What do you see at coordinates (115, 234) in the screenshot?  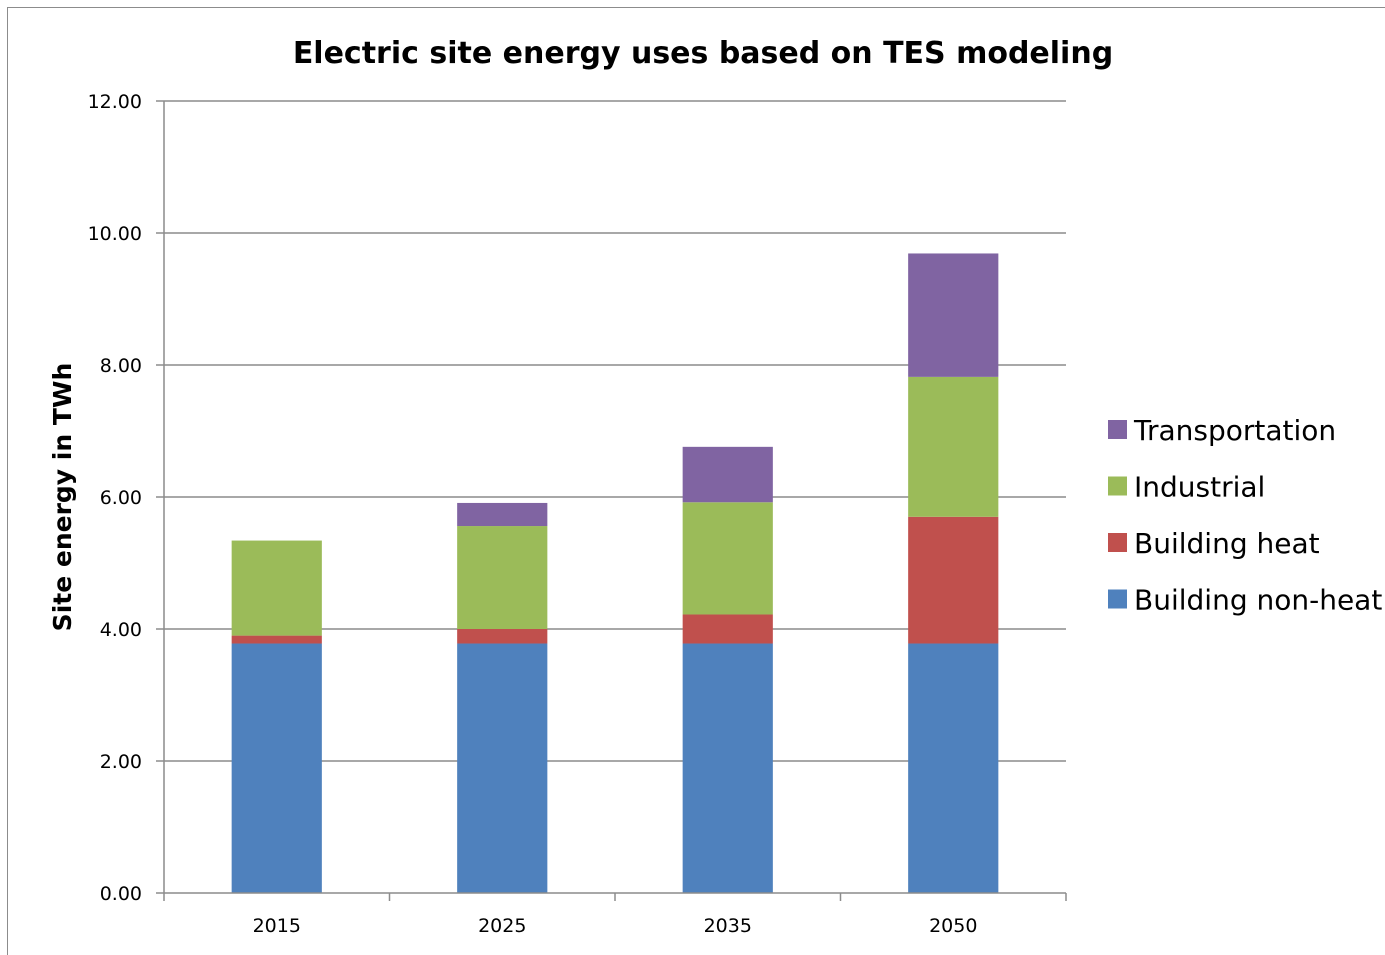 I see `y-tick-label: 10.00` at bounding box center [115, 234].